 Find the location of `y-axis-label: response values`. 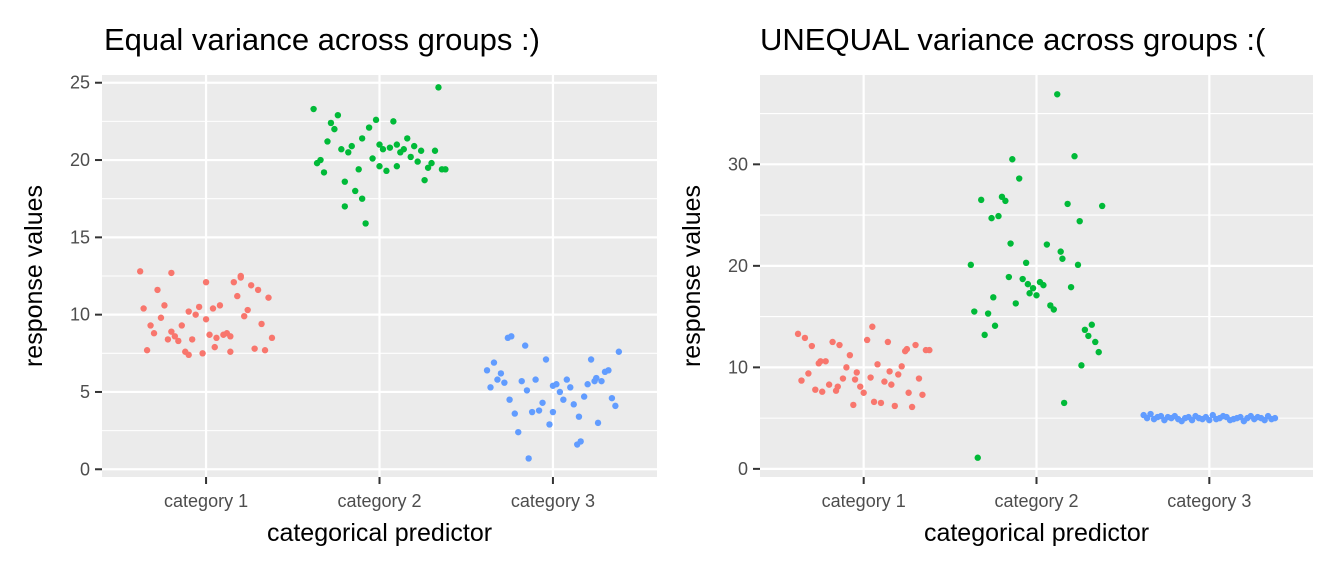

y-axis-label: response values is located at coordinates (34, 276).